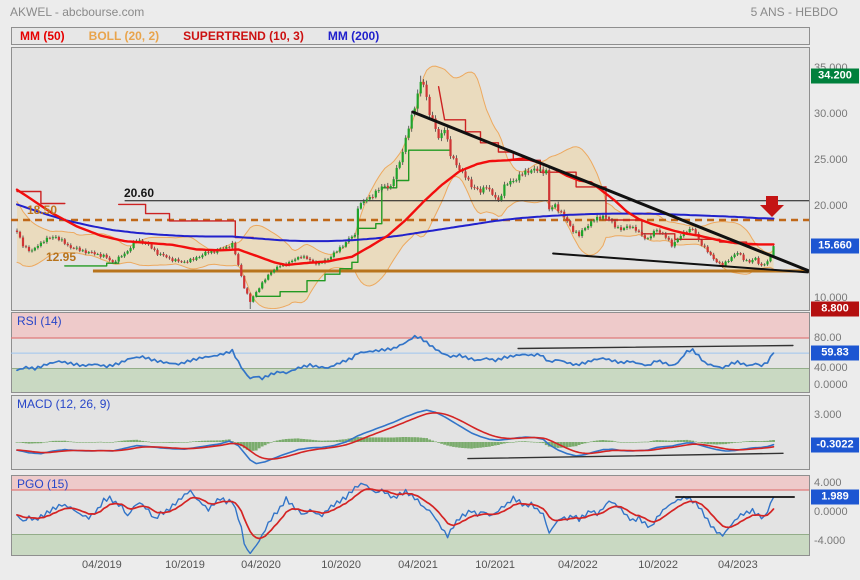 The image size is (860, 580). Describe the element at coordinates (77, 12) in the screenshot. I see `chart-title: AKWEL - abcbourse.com` at that location.